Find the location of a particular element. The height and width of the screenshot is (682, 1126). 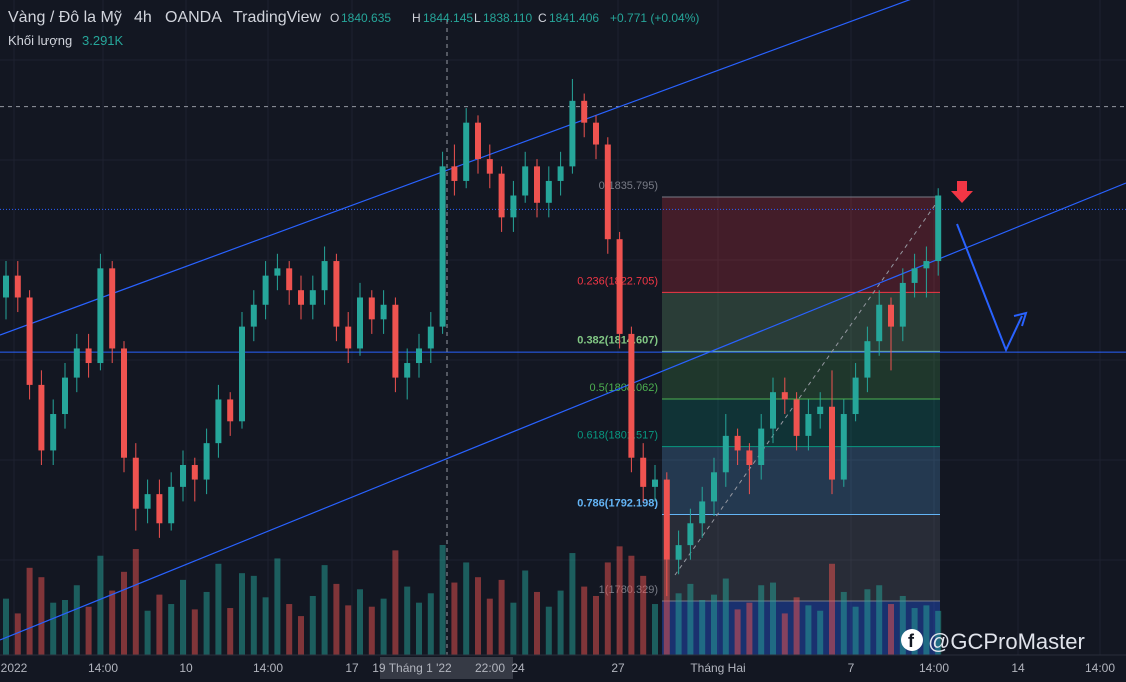

time-label: 14 is located at coordinates (1018, 668).